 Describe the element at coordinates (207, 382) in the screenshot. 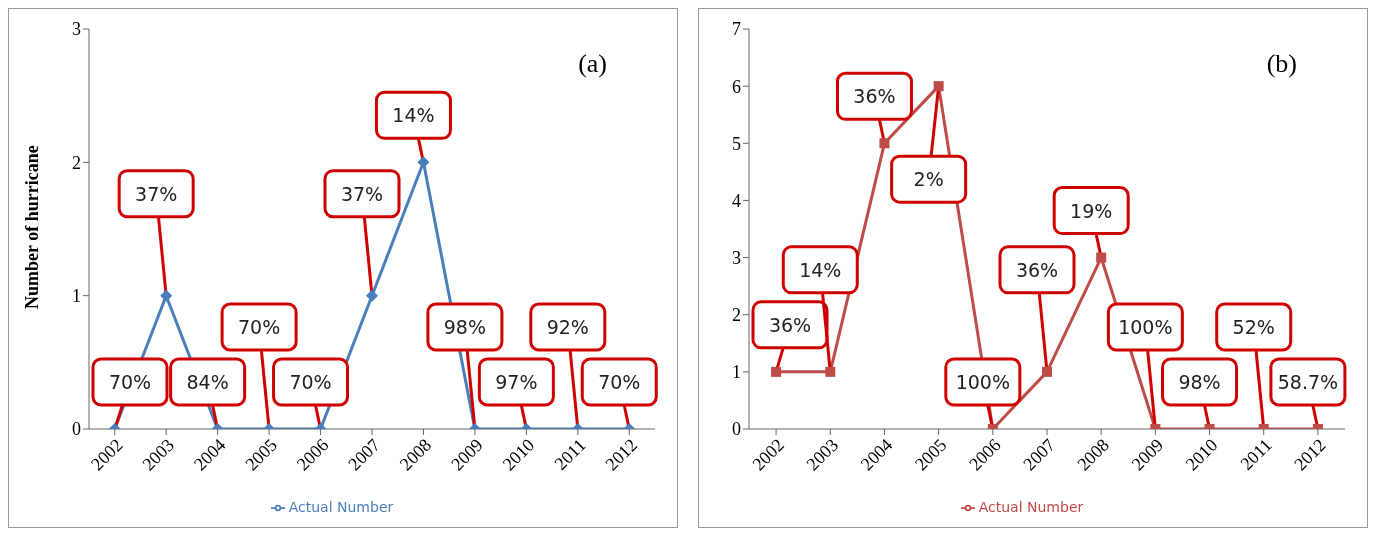

I see `annotation: 84%` at that location.